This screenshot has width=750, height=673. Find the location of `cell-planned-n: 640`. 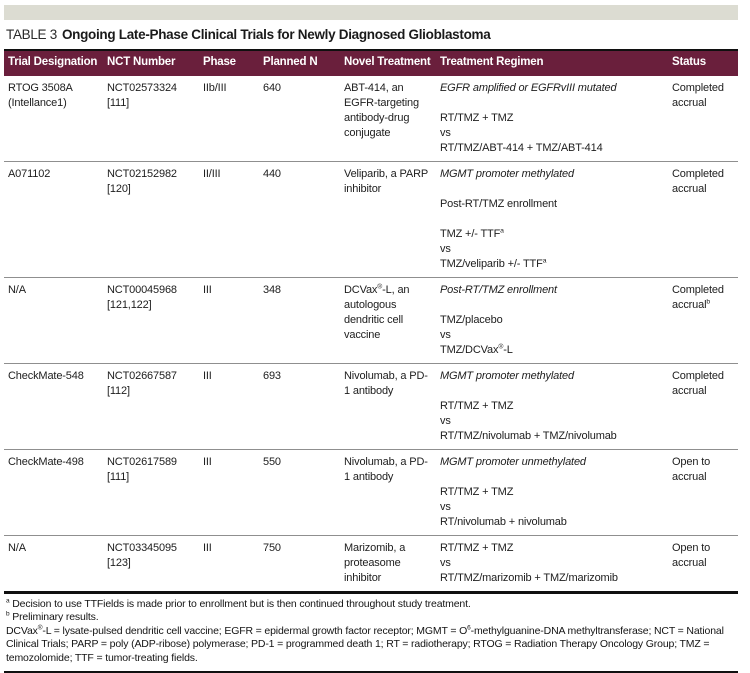

cell-planned-n: 640 is located at coordinates (299, 119).